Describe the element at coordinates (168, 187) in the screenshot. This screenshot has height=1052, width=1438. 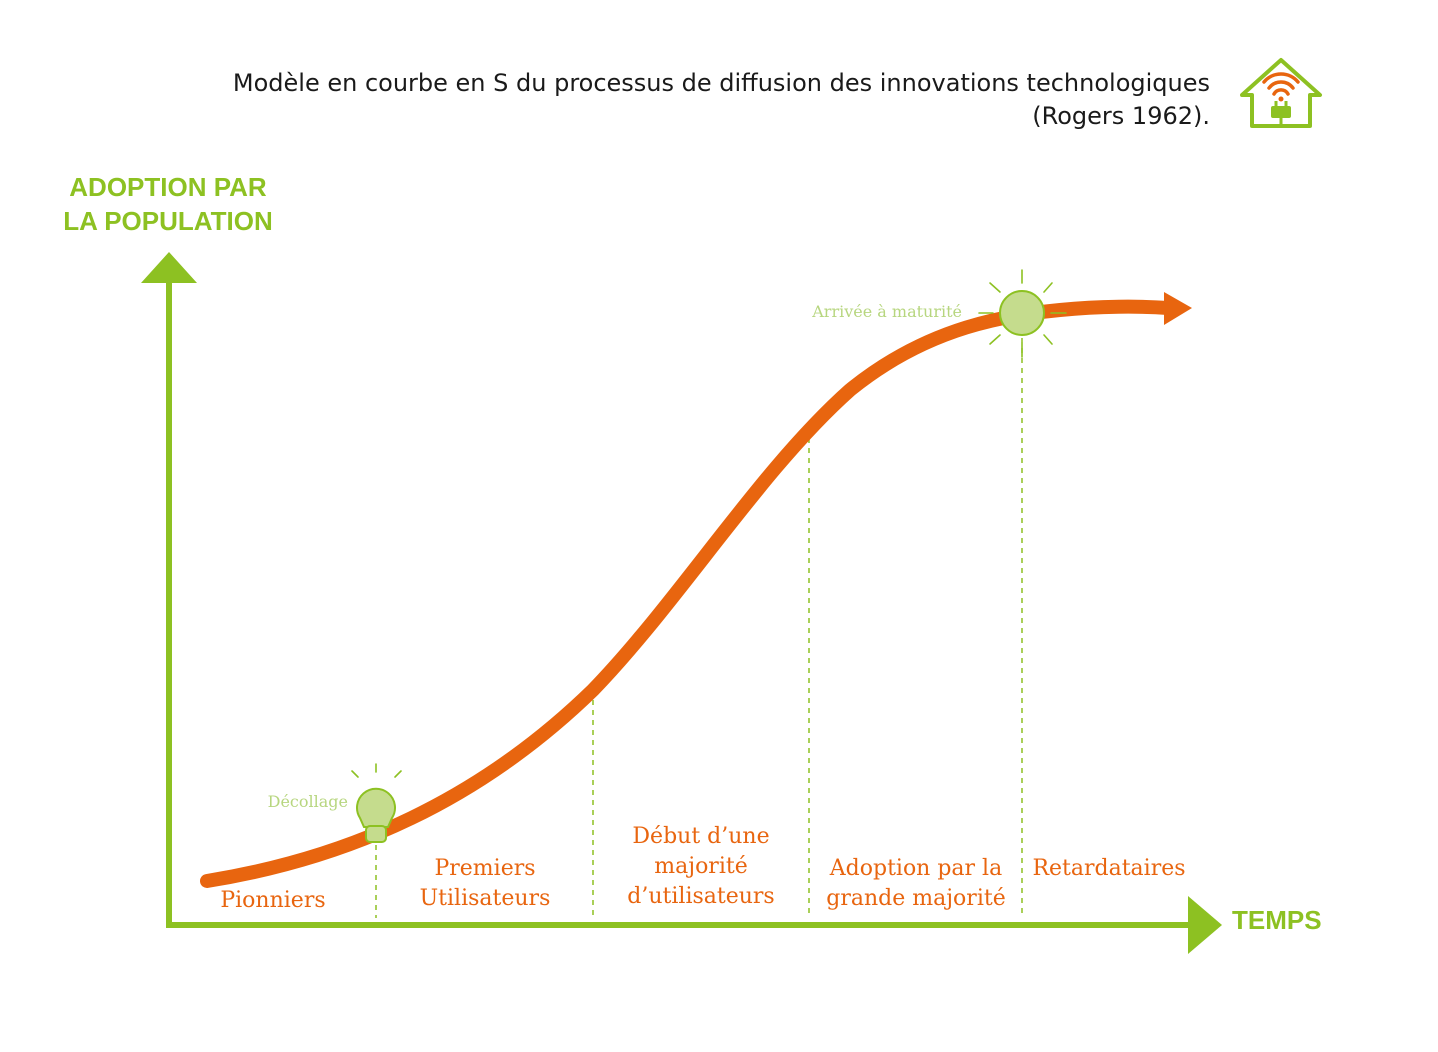
I see `y-axis-label-line-1: ADOPTION PAR` at that location.